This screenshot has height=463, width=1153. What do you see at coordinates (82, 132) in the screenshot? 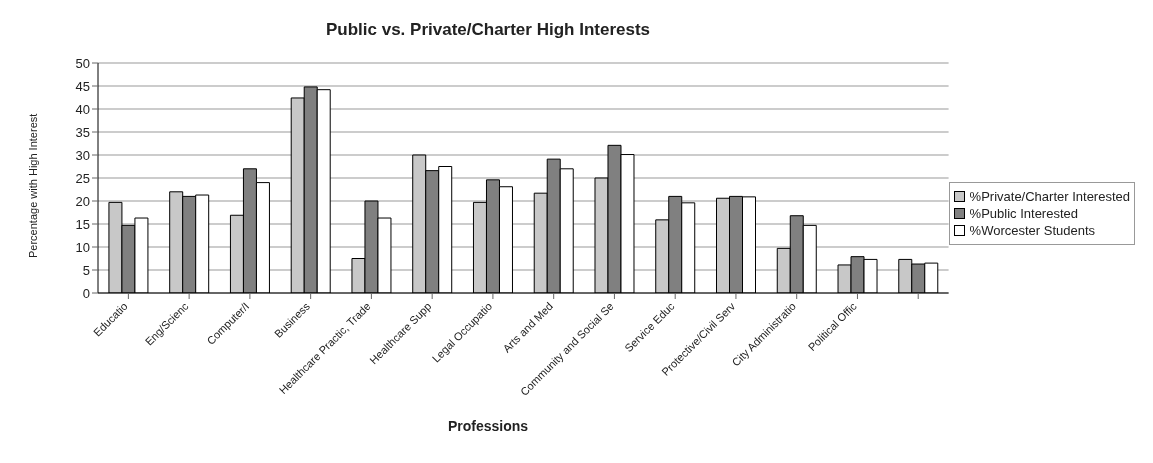
I see `y-tick-label: 35` at bounding box center [82, 132].